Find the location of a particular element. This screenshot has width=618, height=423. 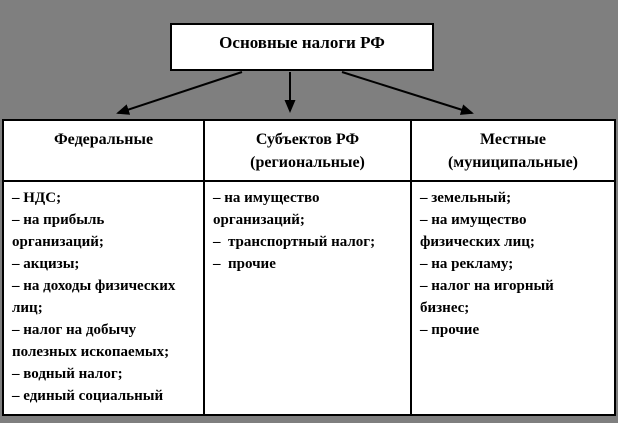

column-header-federal: Федеральные is located at coordinates (103, 139).